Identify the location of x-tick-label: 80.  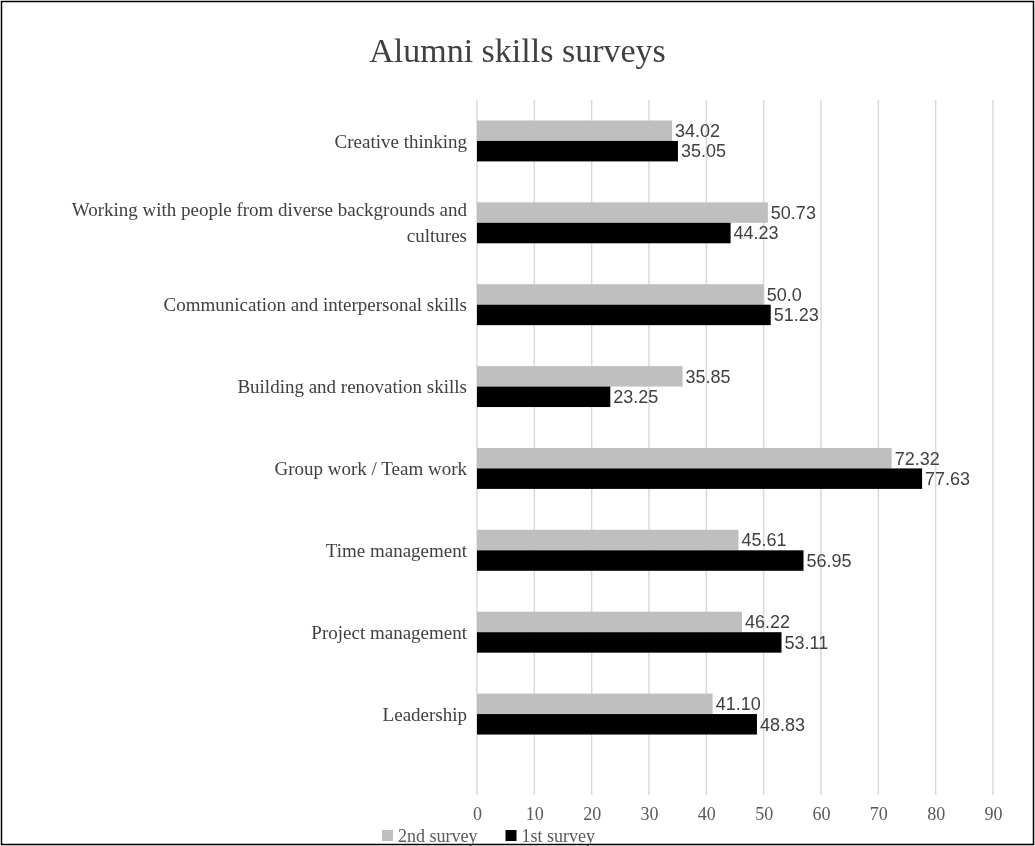
(936, 814).